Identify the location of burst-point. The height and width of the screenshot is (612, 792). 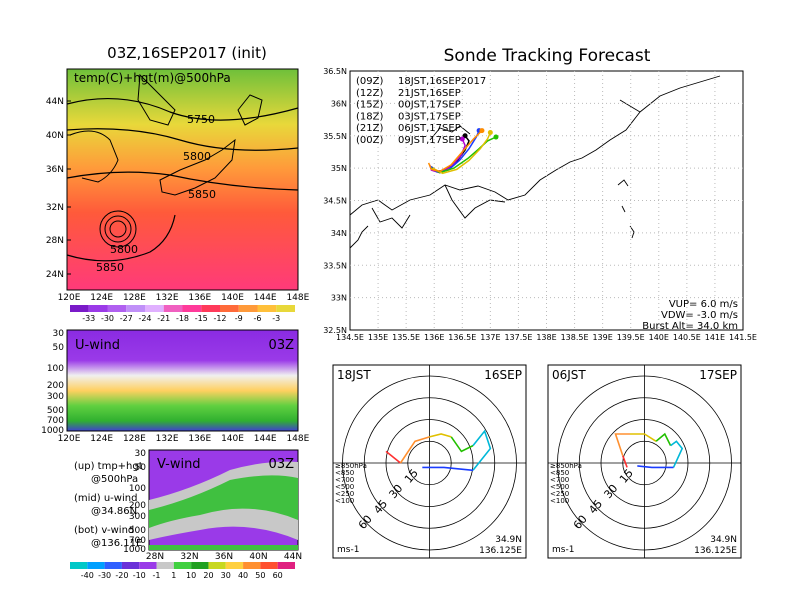
(490, 133).